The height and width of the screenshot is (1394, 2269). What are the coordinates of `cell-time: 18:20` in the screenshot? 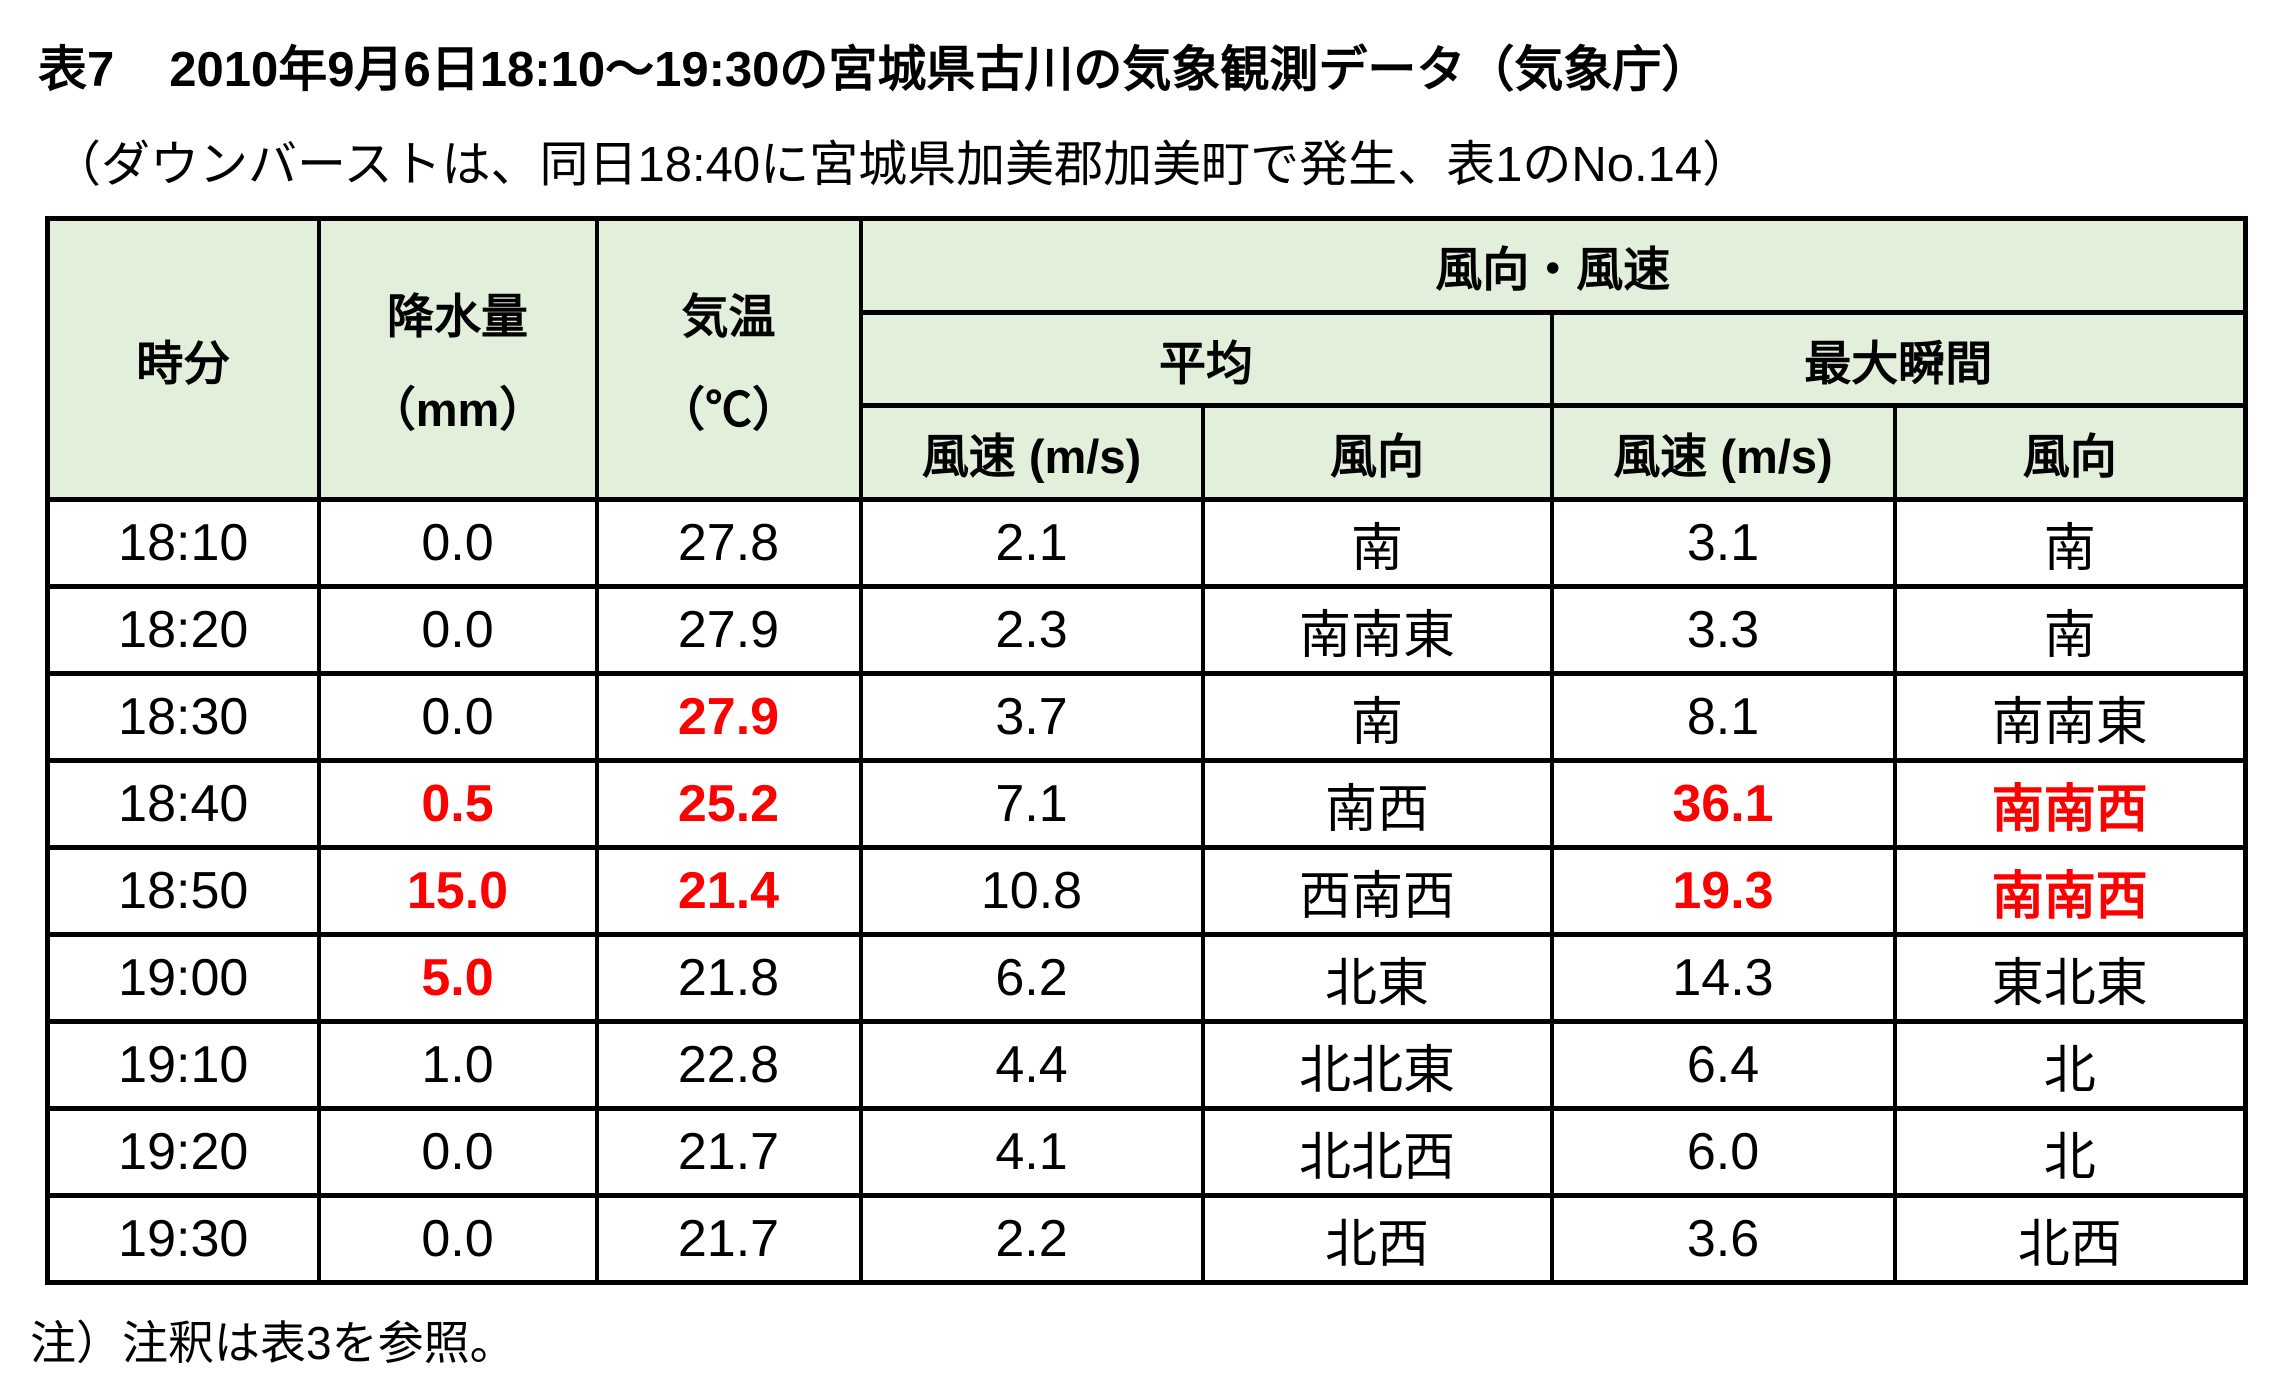 It's located at (183, 630).